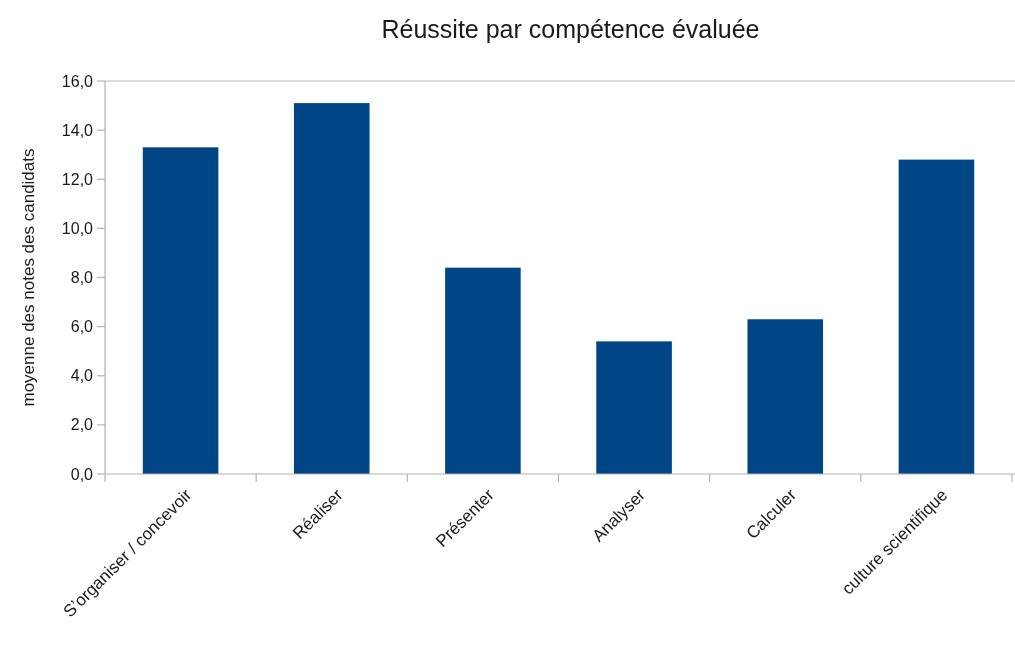 The image size is (1015, 668). I want to click on y-tick-label: 8,0, so click(82, 278).